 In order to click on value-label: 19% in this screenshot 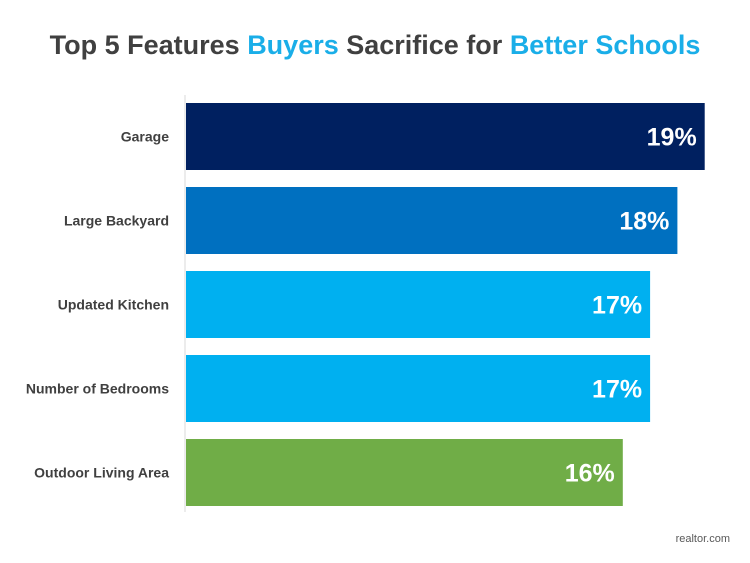, I will do `click(672, 138)`.